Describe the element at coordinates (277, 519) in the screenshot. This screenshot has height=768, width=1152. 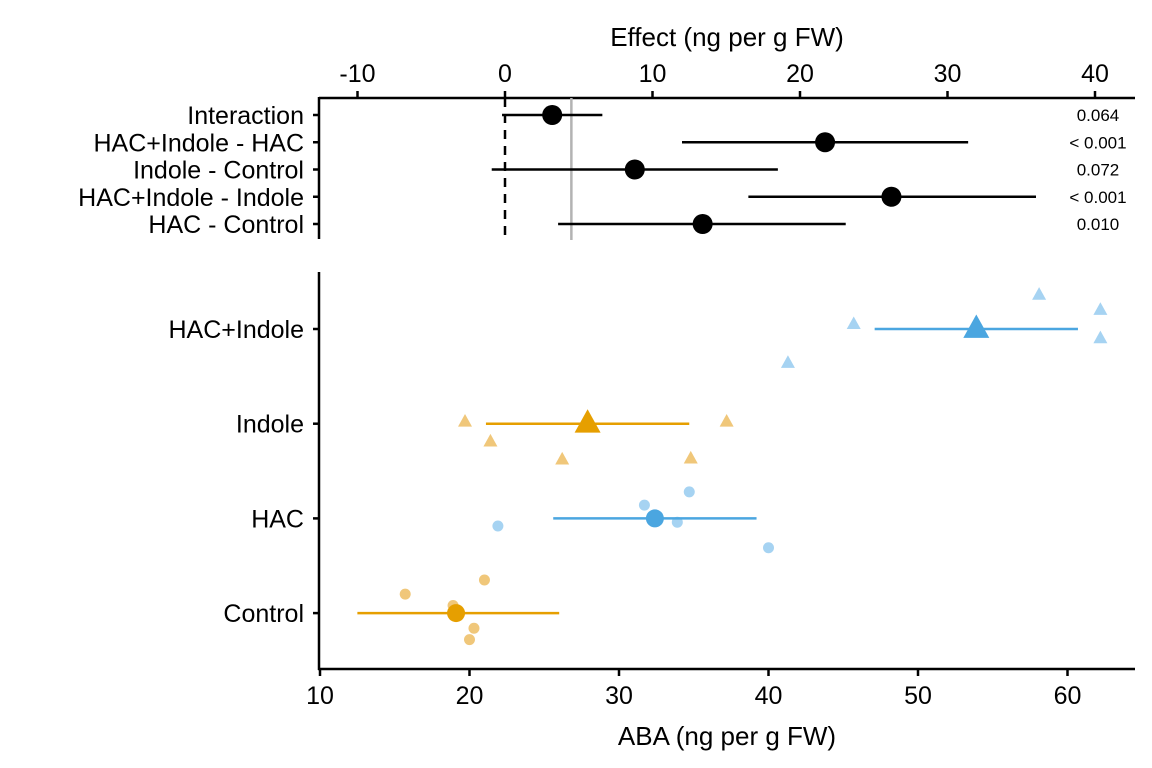
I see `treatment-label: HAC` at that location.